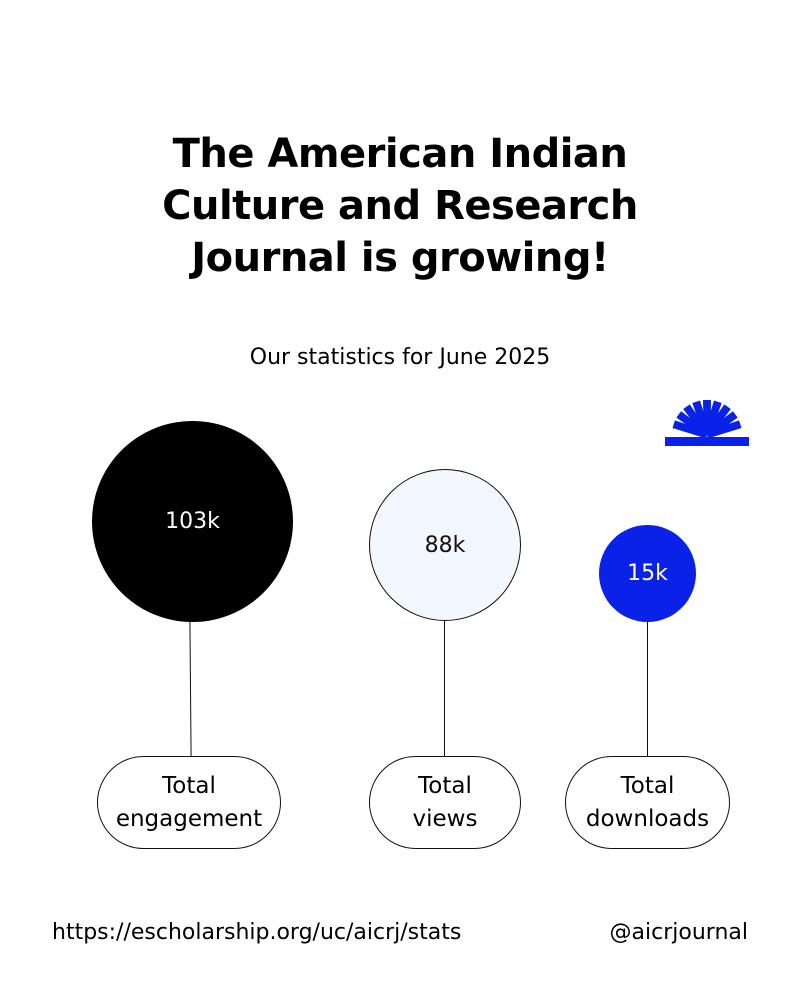 This screenshot has height=1000, width=800. I want to click on views-bubble: 88k, so click(445, 545).